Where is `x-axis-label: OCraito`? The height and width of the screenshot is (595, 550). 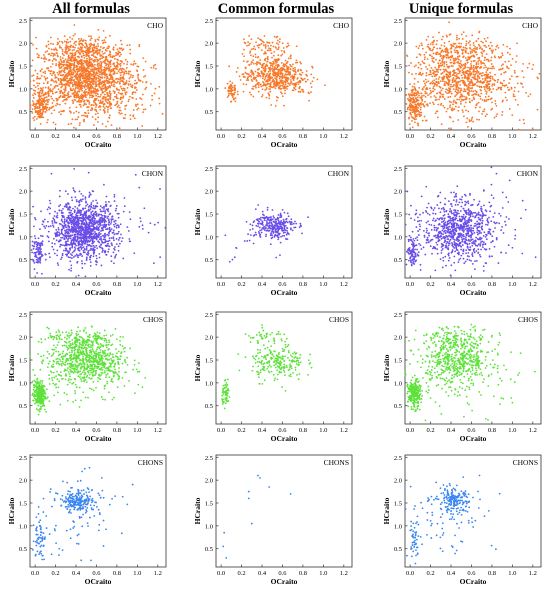 x-axis-label: OCraito is located at coordinates (473, 144).